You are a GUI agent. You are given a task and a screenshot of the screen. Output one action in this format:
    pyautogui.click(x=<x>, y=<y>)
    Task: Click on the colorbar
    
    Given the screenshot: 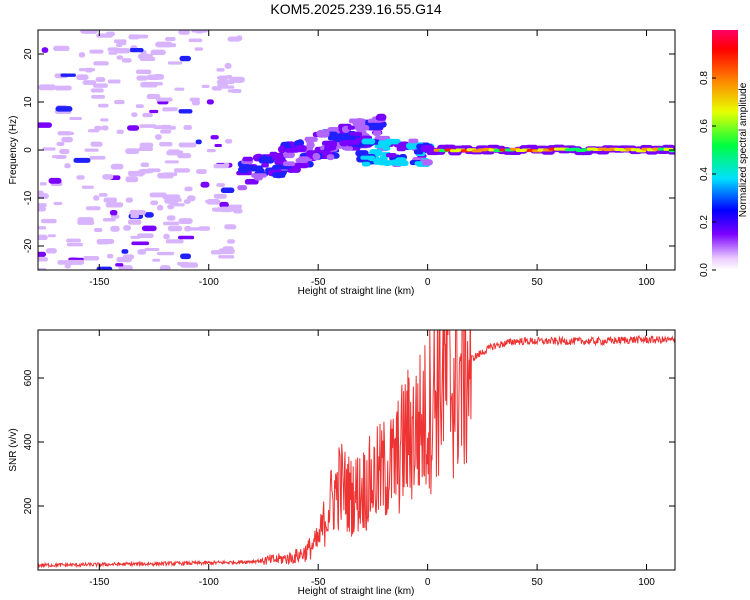 What is the action you would take?
    pyautogui.click(x=725, y=150)
    